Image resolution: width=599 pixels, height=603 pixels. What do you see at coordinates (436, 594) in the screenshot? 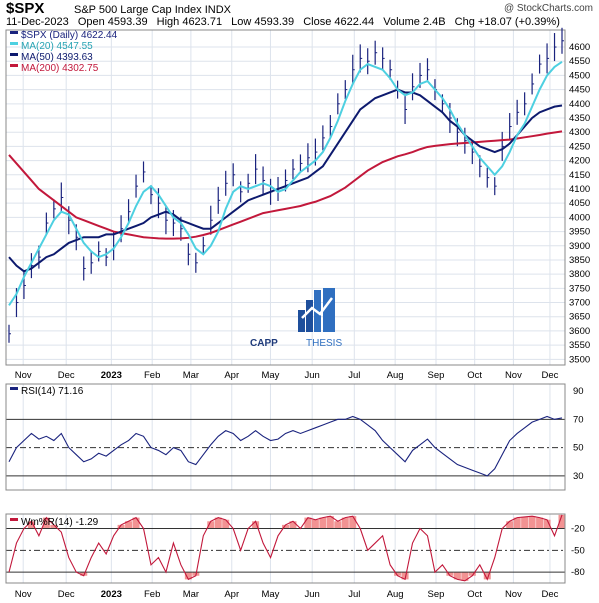
I see `bottom-x-tick-label: Sep` at bounding box center [436, 594].